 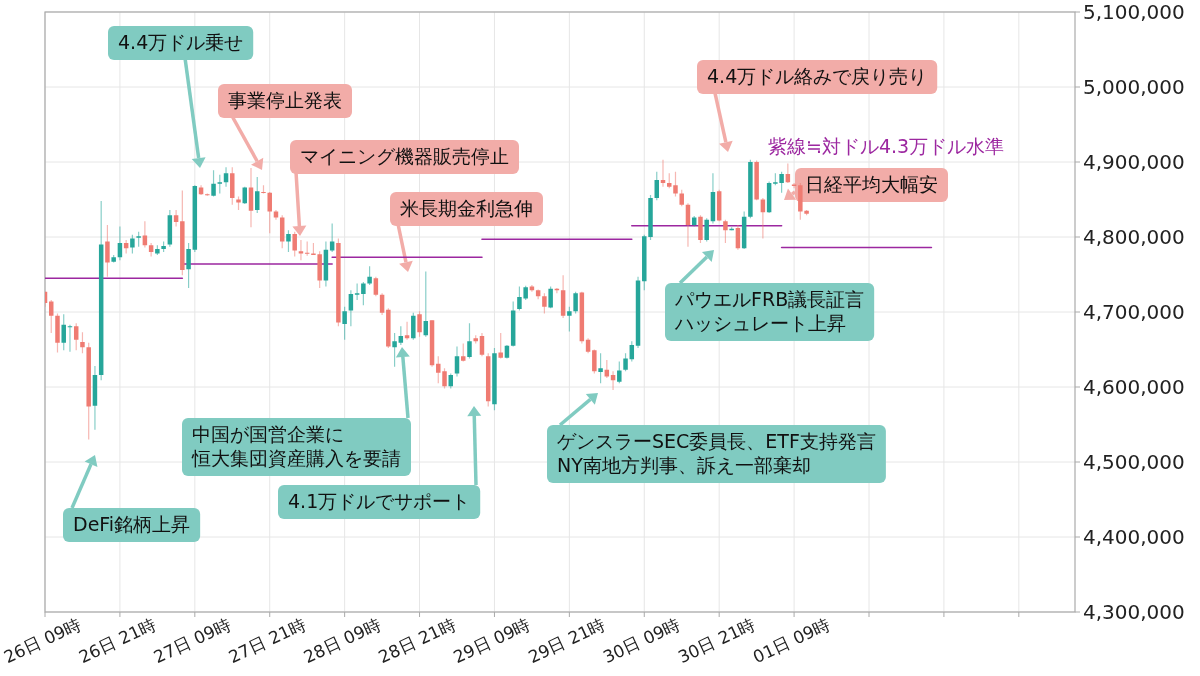 What do you see at coordinates (404, 156) in the screenshot?
I see `annotation: マイニング機器販売停止` at bounding box center [404, 156].